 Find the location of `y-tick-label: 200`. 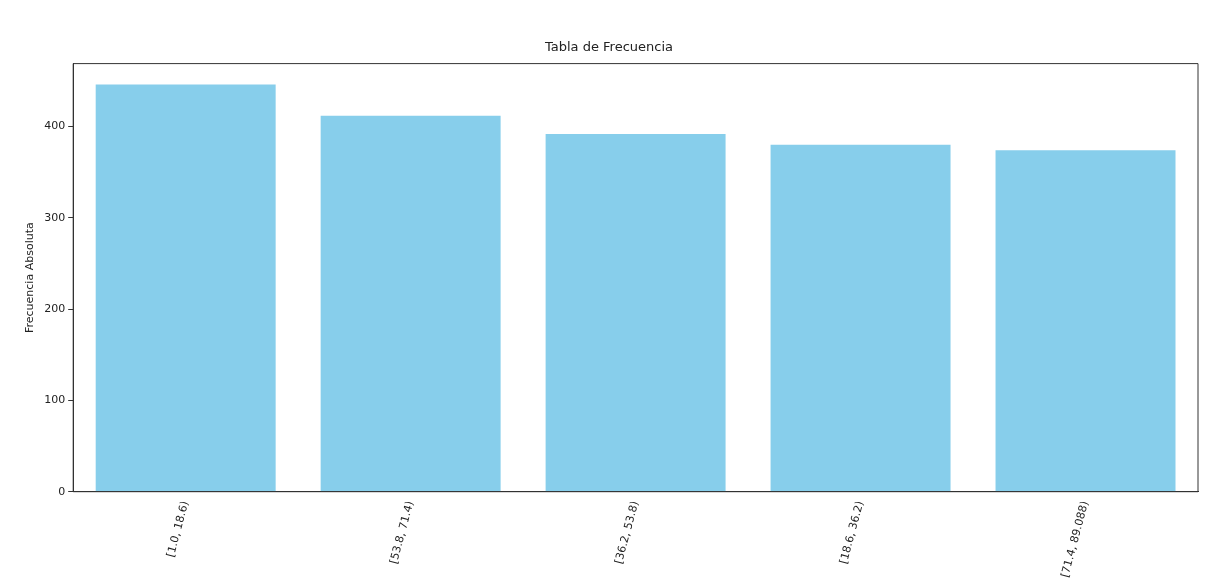

y-tick-label: 200 is located at coordinates (55, 308).